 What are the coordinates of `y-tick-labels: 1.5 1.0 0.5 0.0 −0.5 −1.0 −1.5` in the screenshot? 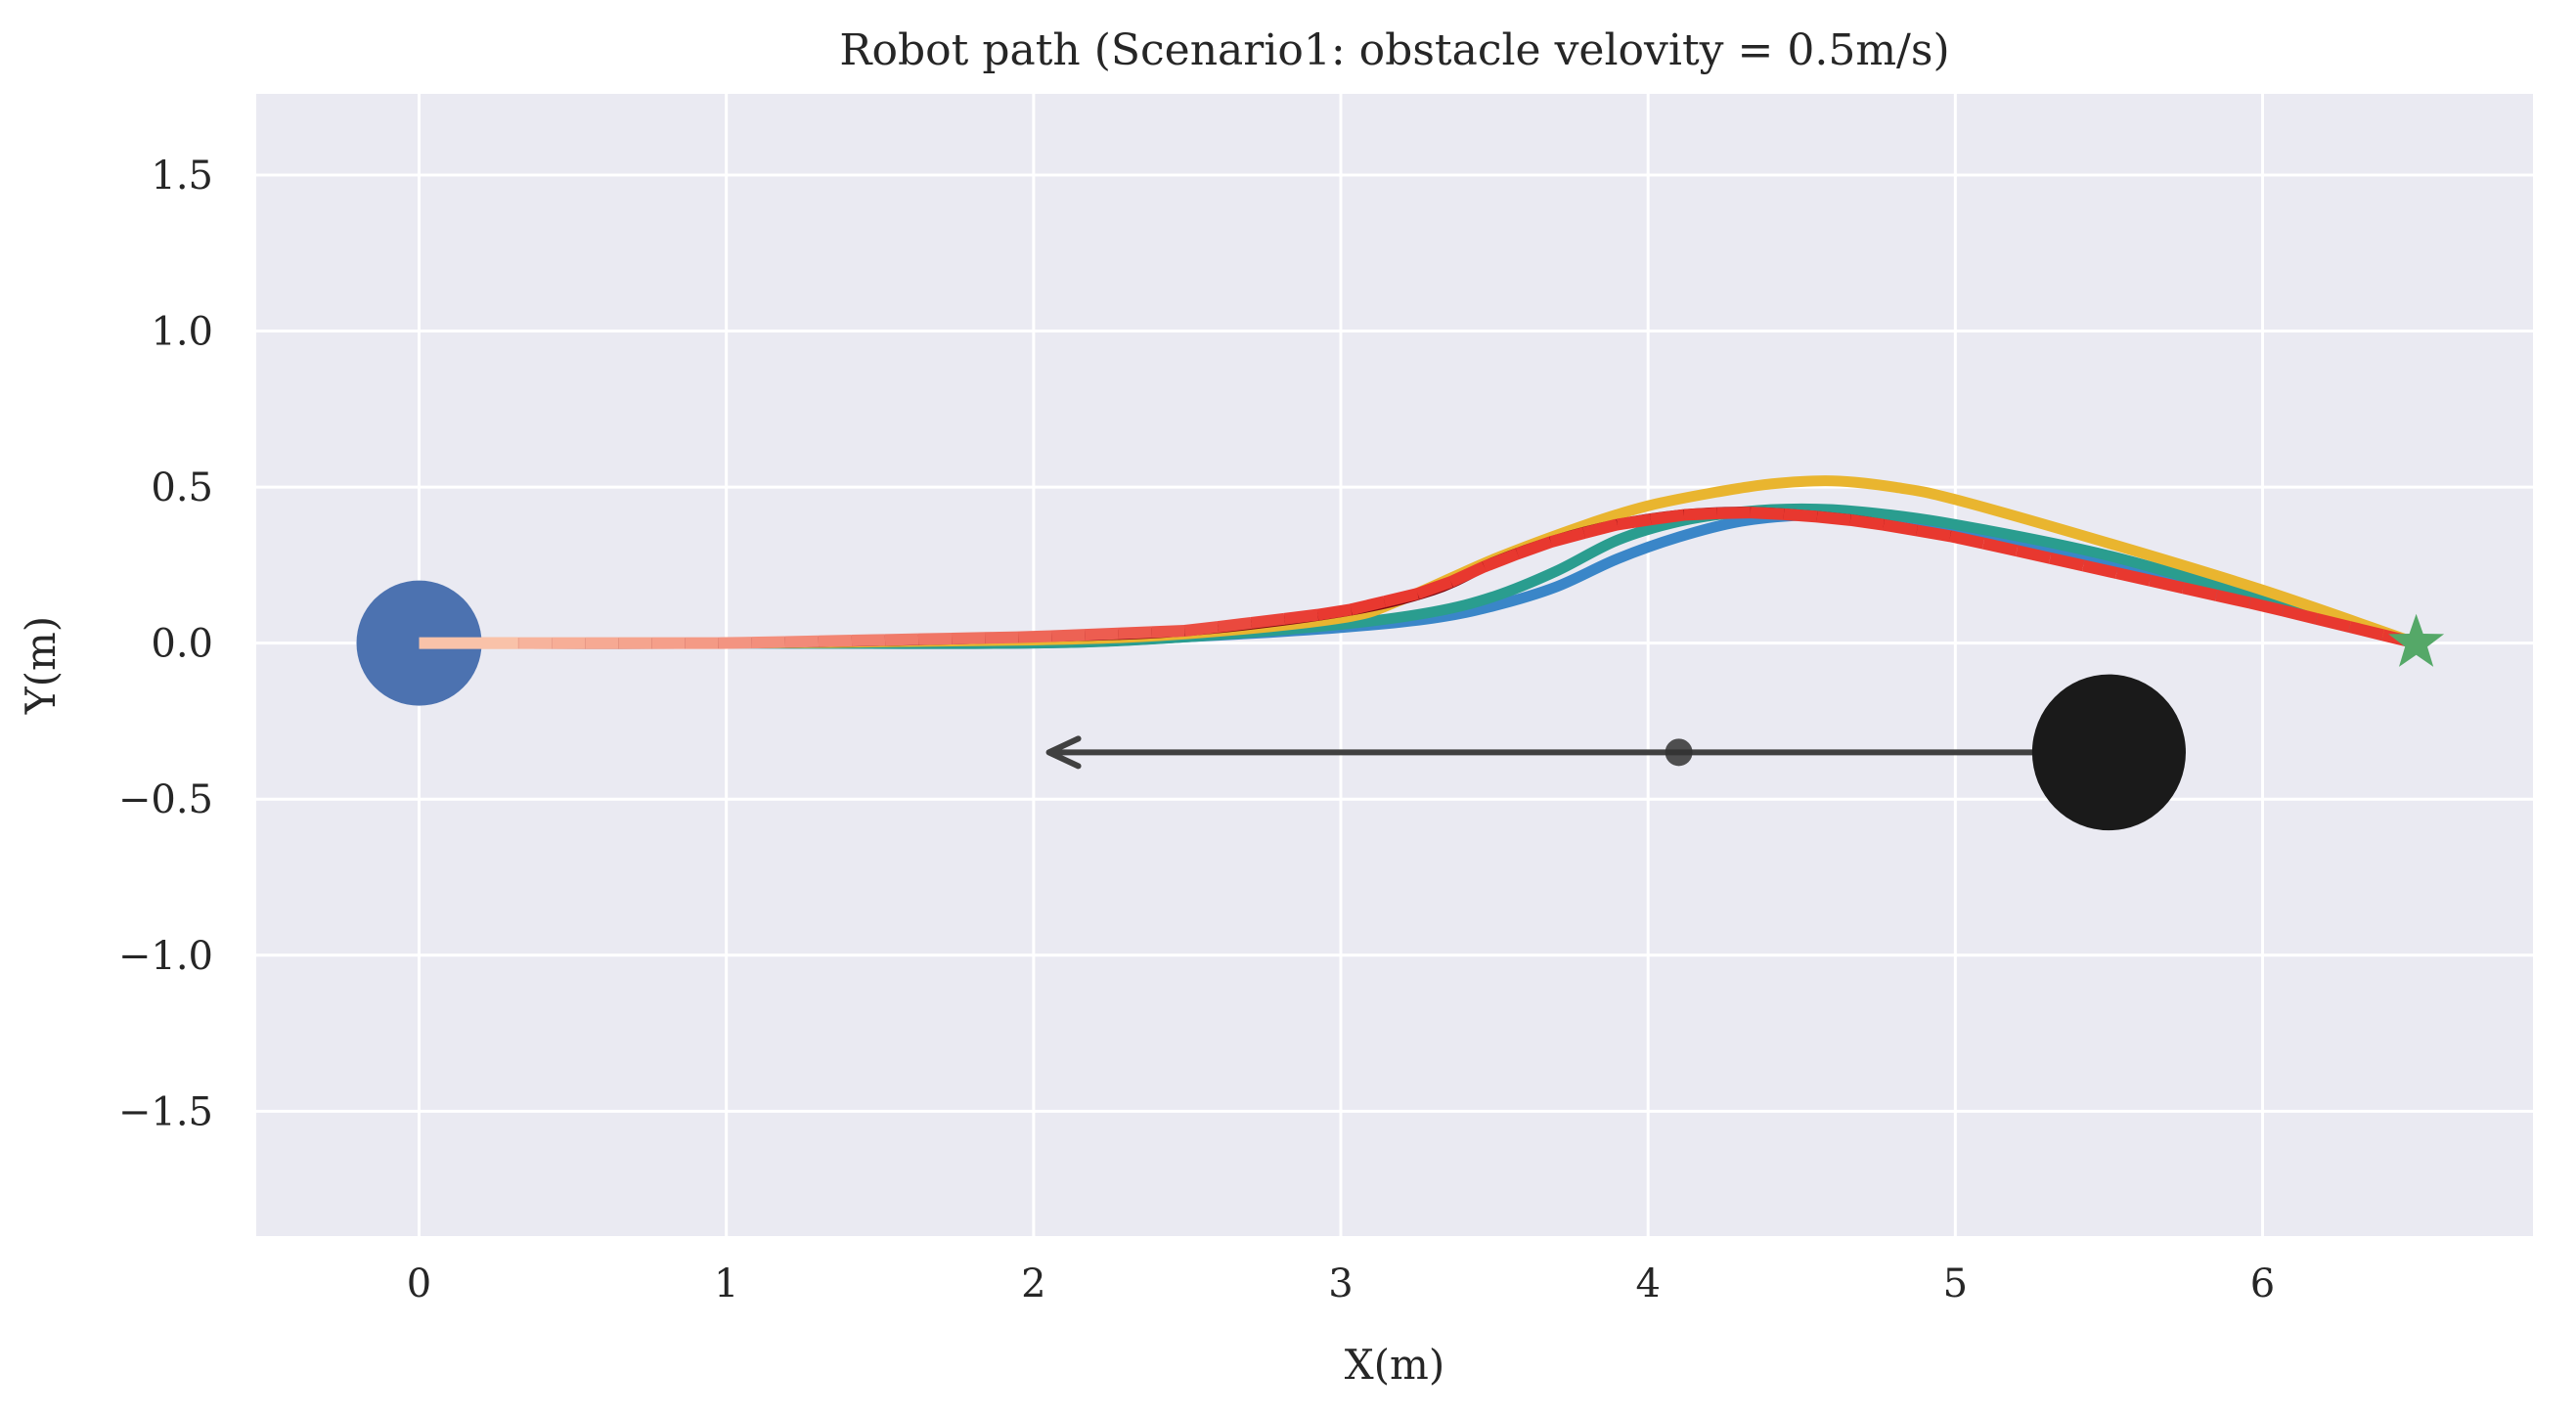 It's located at (165, 644).